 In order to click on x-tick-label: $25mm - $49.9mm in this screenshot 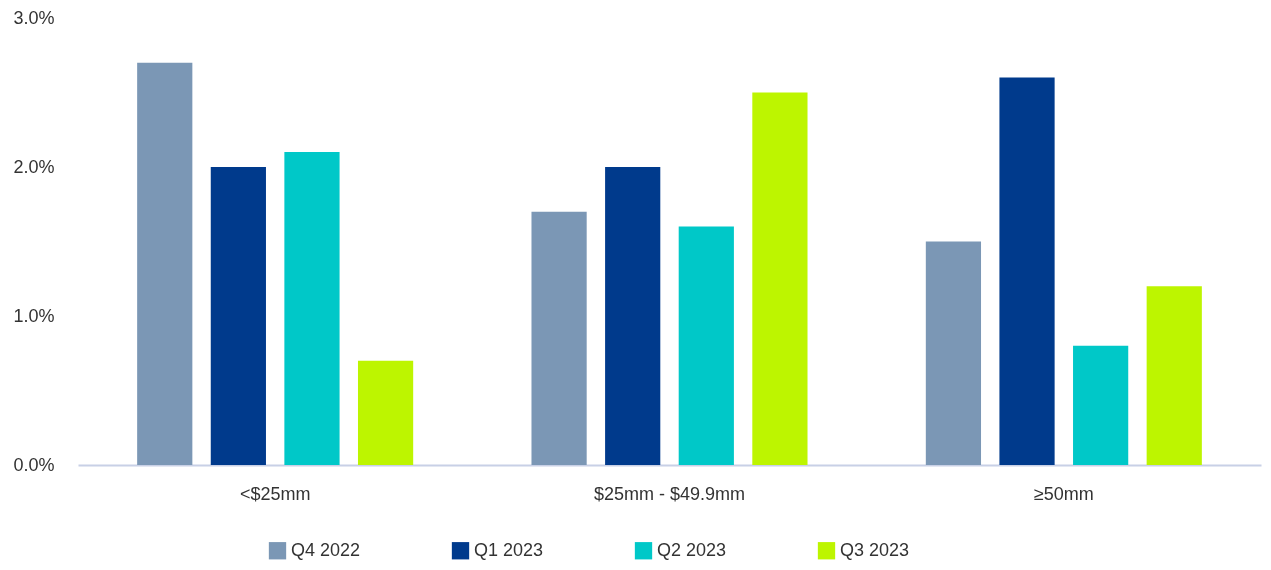, I will do `click(669, 493)`.